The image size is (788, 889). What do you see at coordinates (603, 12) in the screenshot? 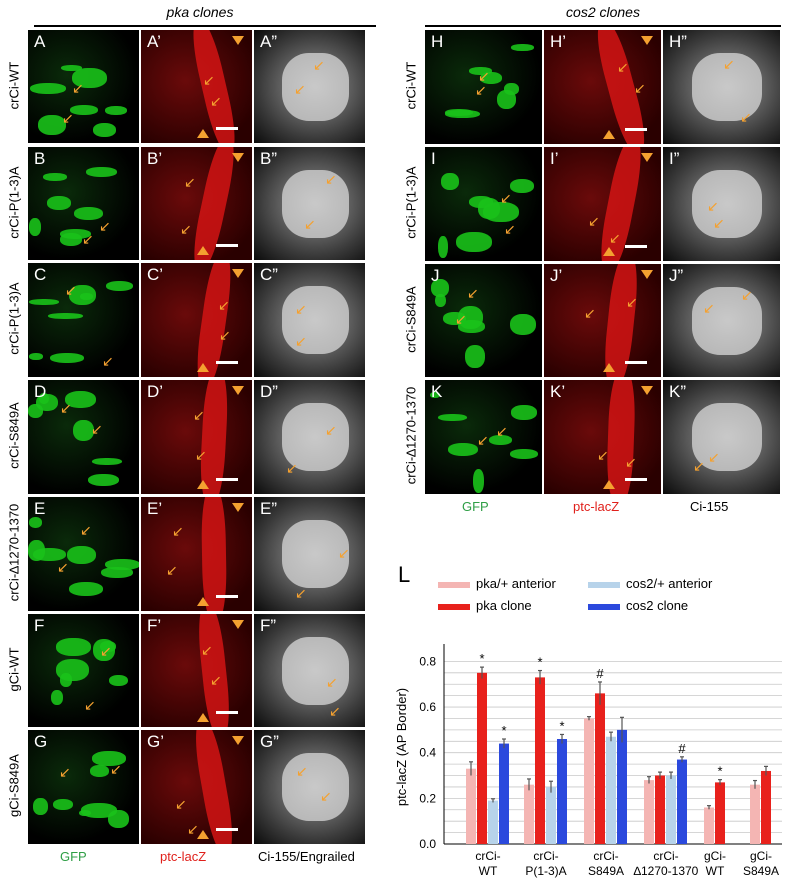
I see `right-header: cos2 clones` at bounding box center [603, 12].